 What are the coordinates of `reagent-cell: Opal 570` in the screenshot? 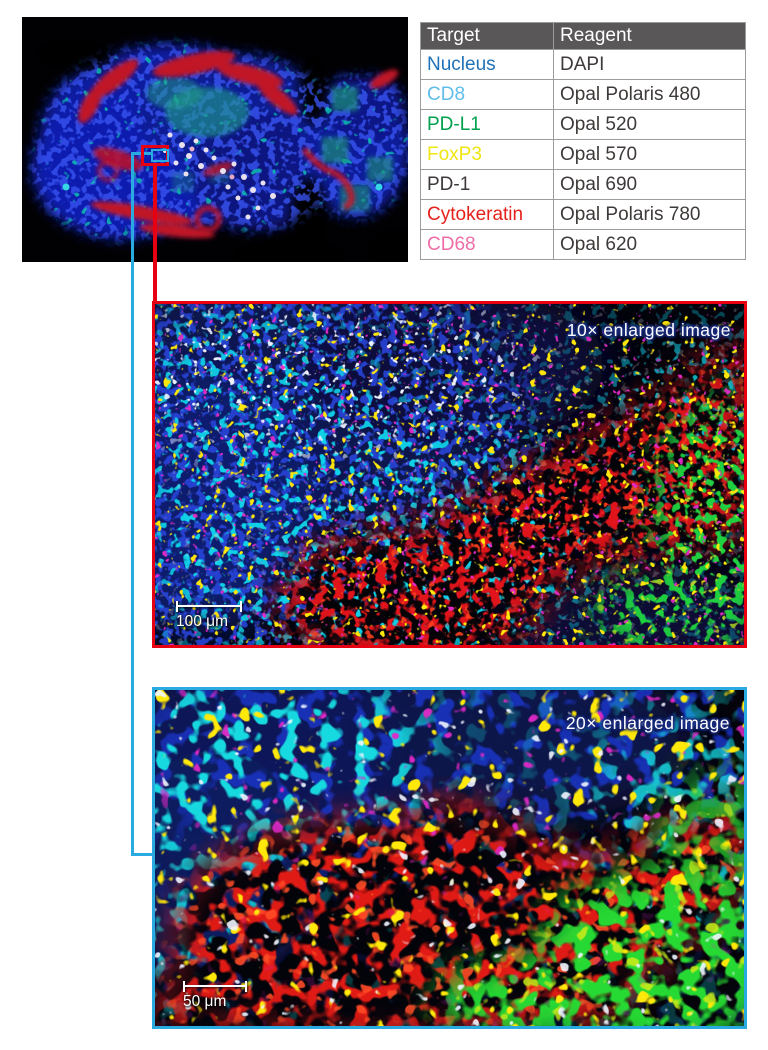 It's located at (649, 154).